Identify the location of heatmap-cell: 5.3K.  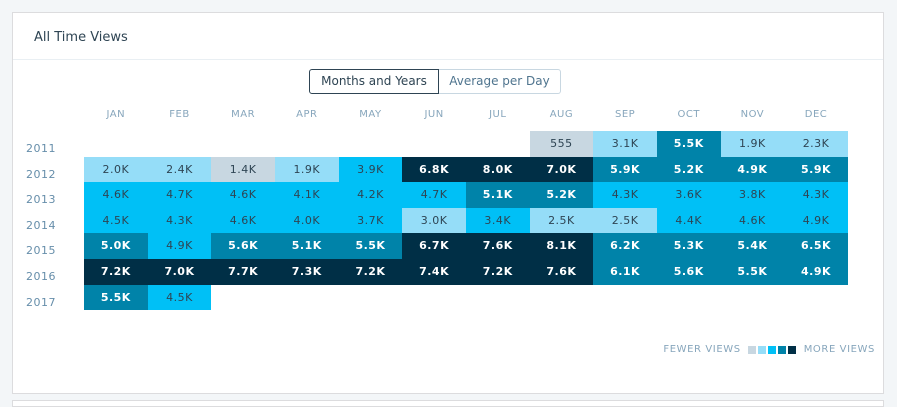
(688, 246).